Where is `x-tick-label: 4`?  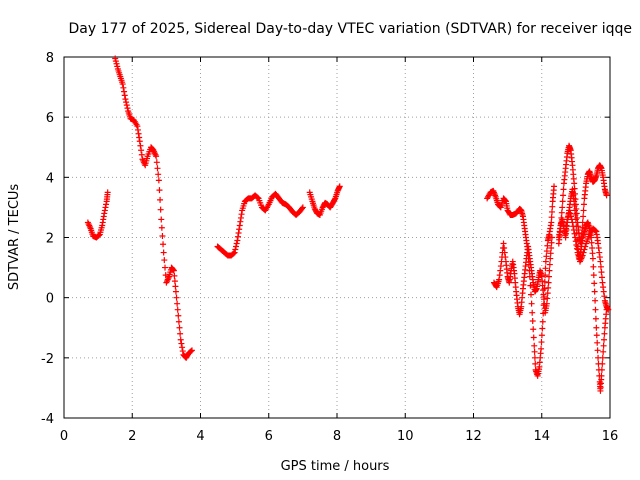
x-tick-label: 4 is located at coordinates (200, 436).